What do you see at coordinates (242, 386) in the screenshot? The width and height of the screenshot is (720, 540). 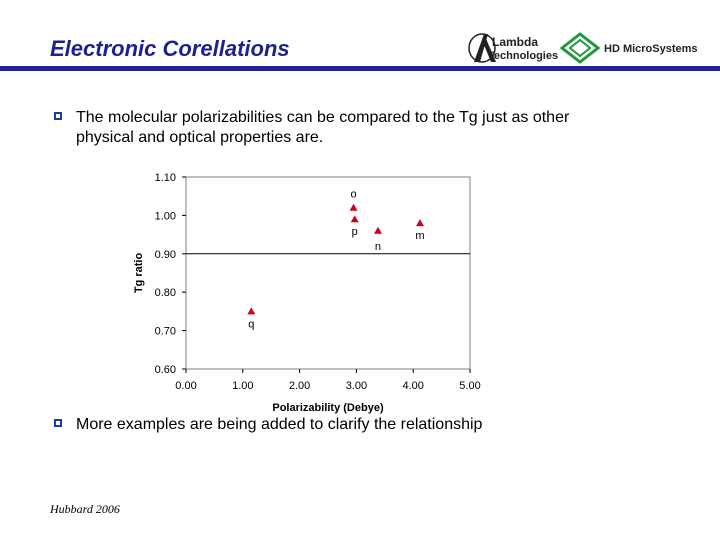 I see `x-tick-label: 1.00` at bounding box center [242, 386].